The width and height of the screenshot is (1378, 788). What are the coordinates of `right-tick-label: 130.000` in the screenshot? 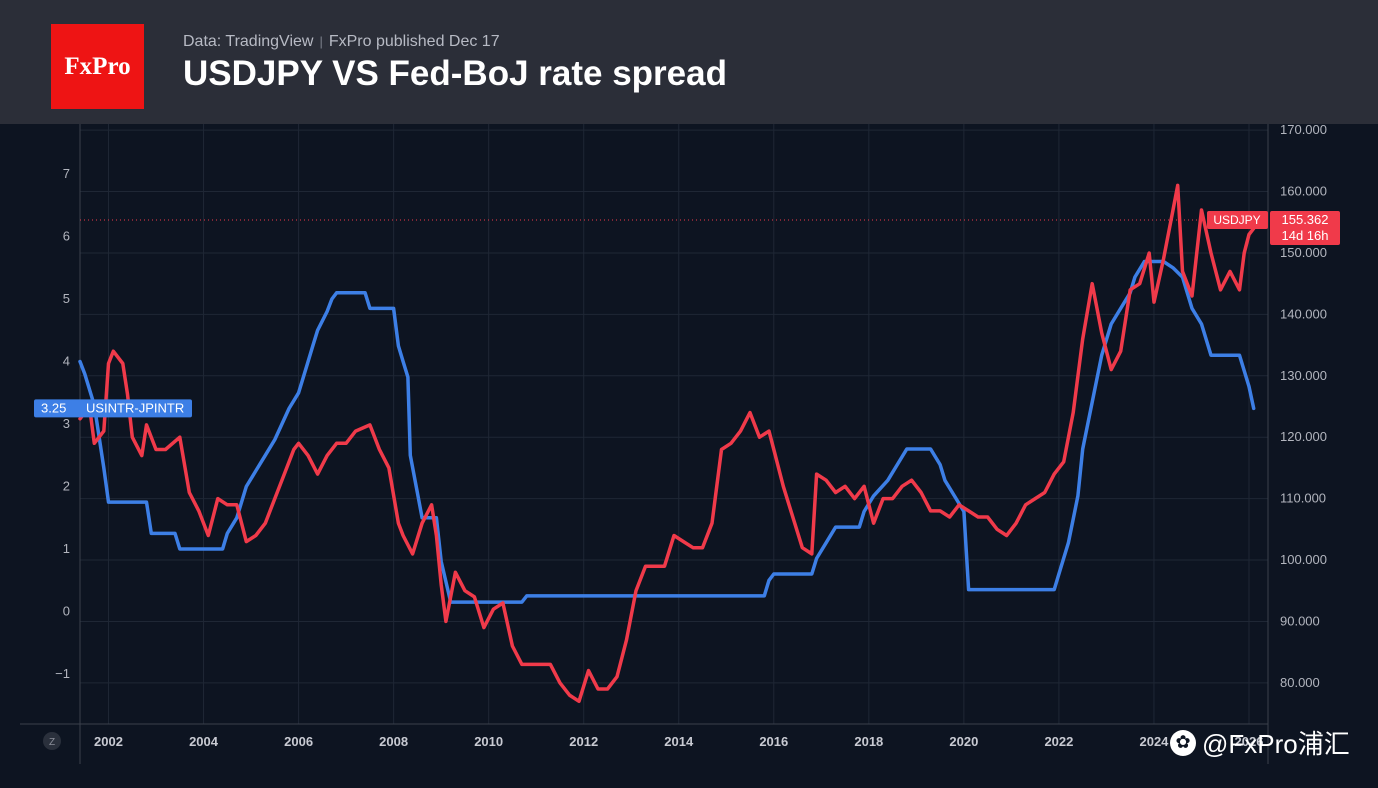 It's located at (1303, 375).